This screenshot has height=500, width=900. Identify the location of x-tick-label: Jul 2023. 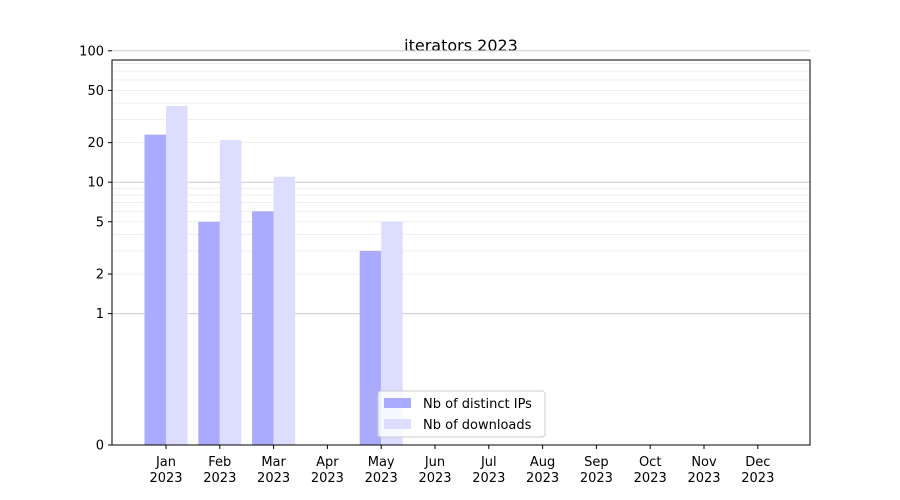
(488, 470).